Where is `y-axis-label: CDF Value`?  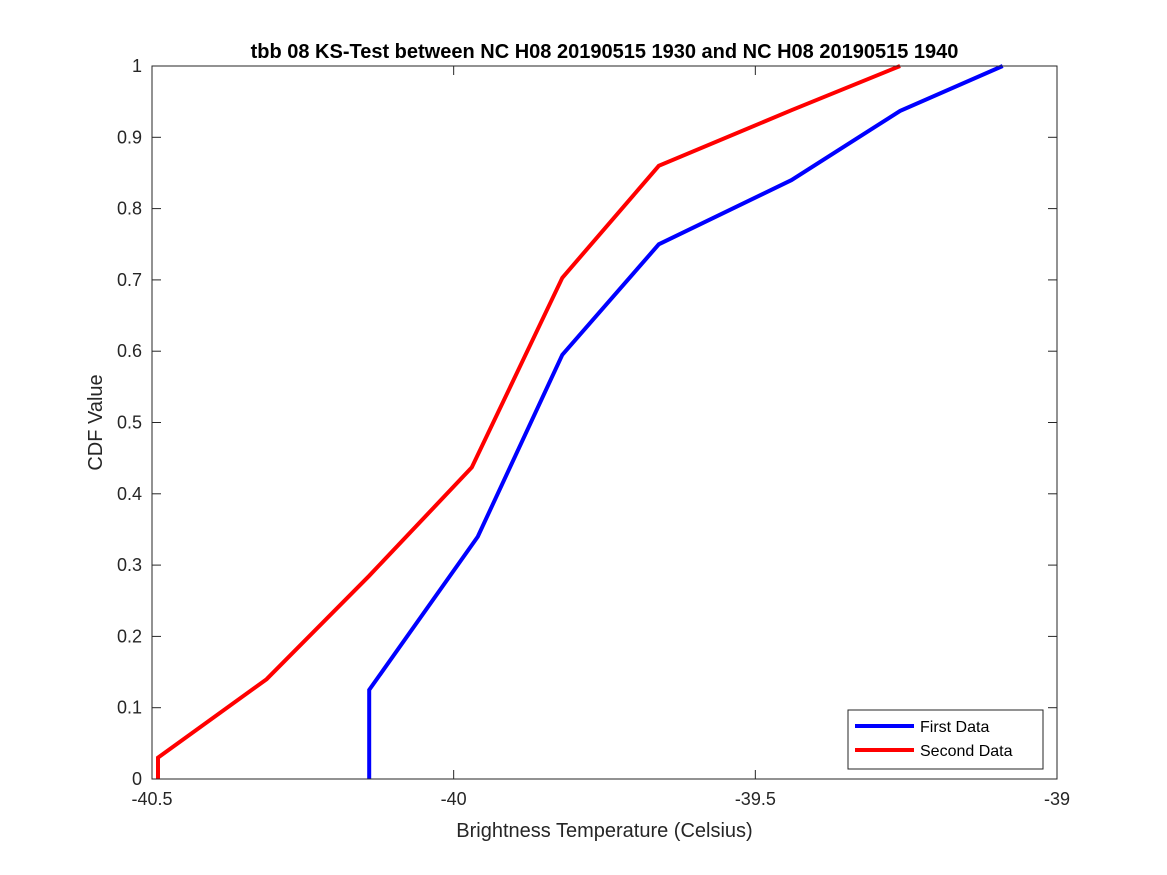
y-axis-label: CDF Value is located at coordinates (96, 422).